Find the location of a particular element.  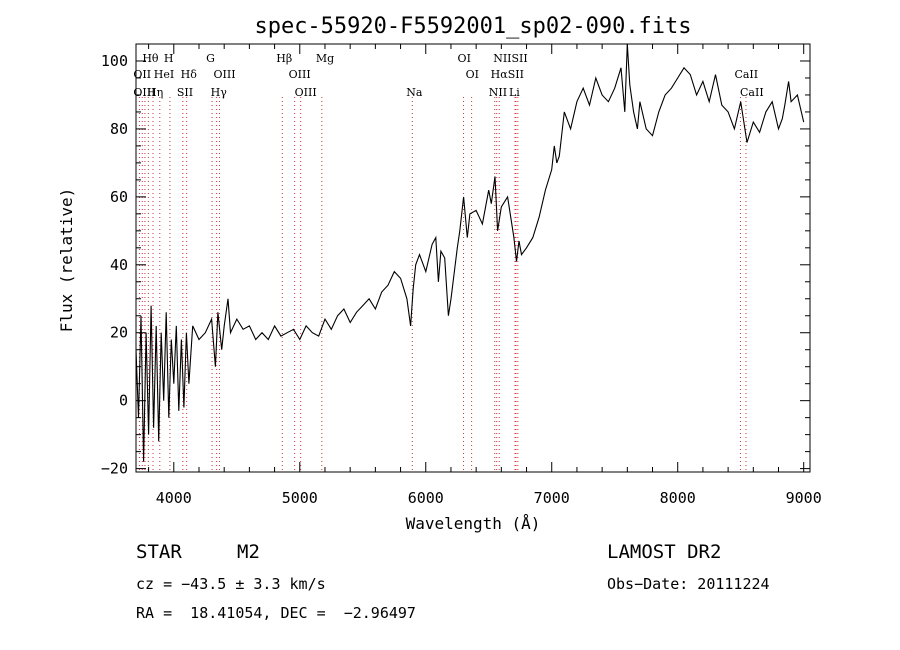

object-subclass: M2 is located at coordinates (248, 552).